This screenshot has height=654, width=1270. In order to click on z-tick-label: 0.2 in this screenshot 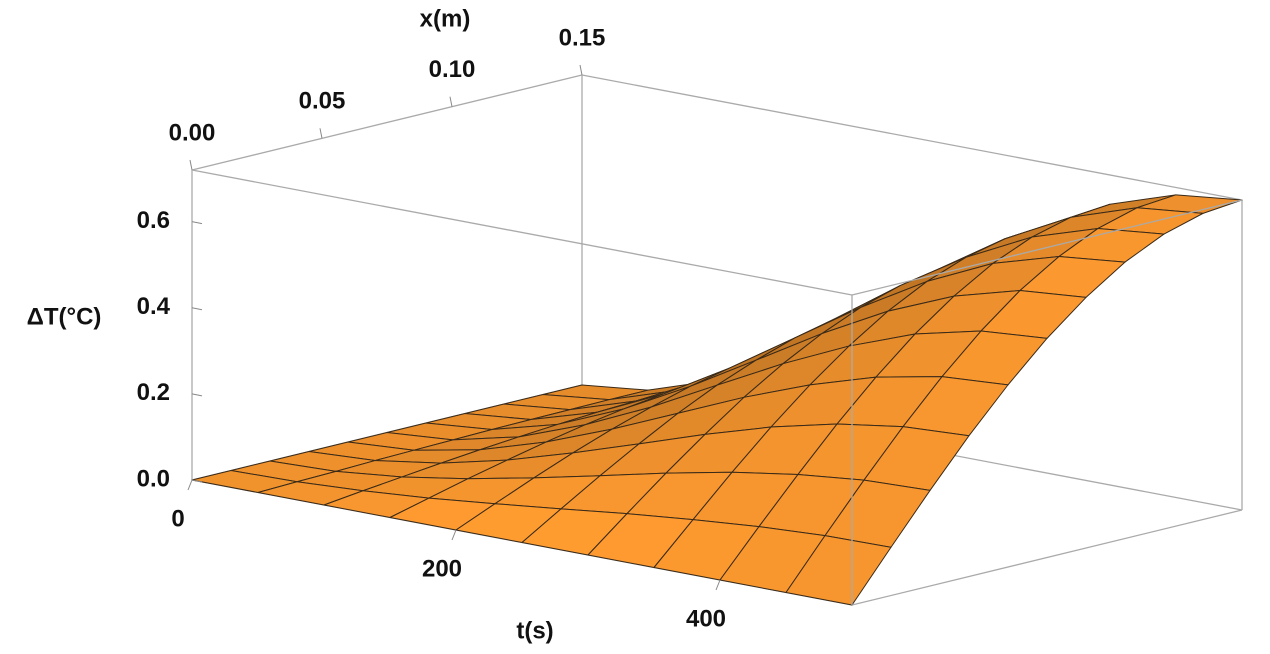, I will do `click(153, 392)`.